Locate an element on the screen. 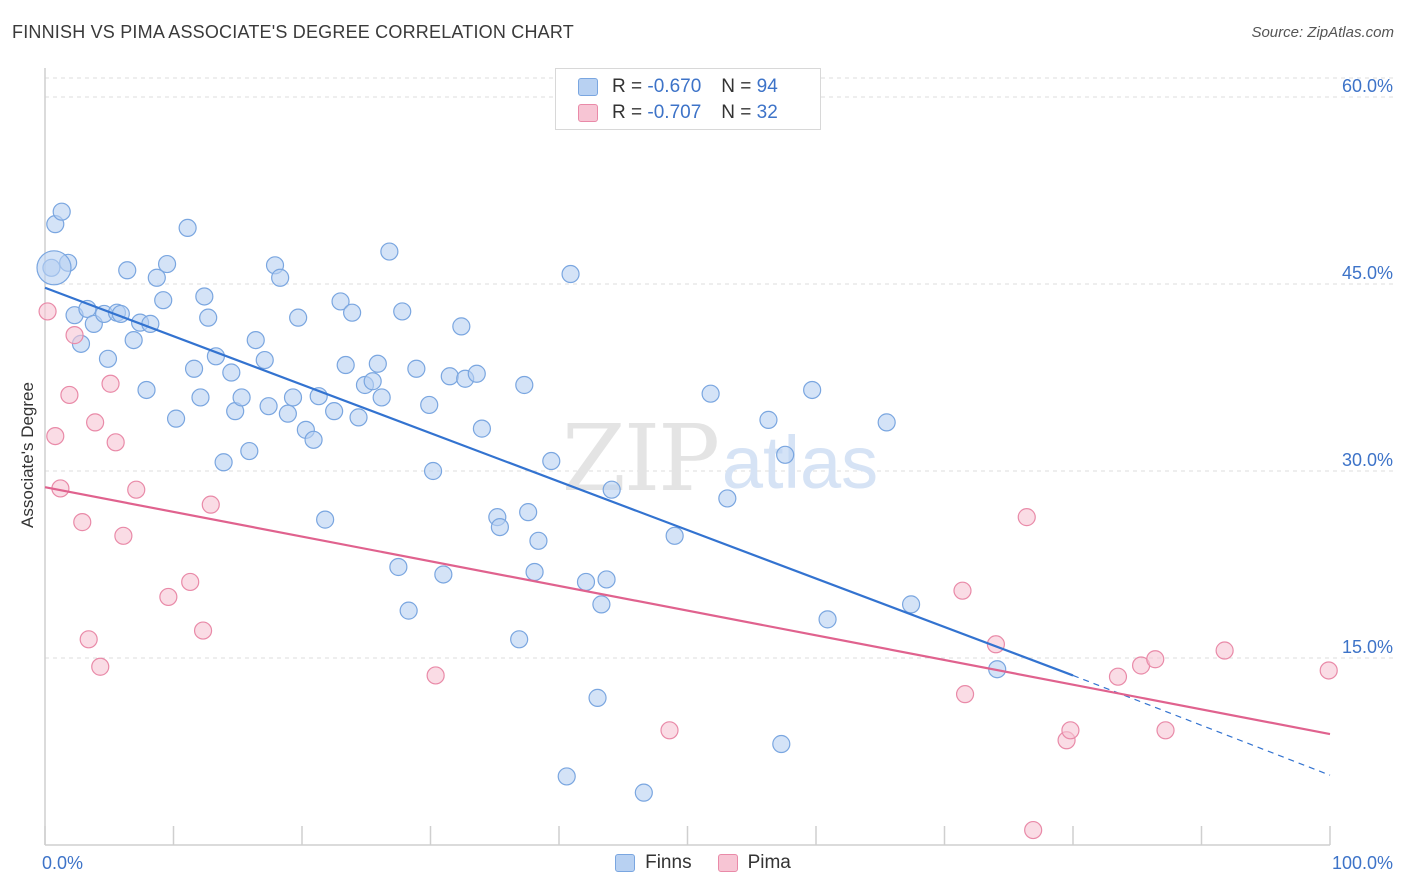 This screenshot has width=1406, height=892. correlation-legend: R = -0.670 N = 94 R = -0.707 N = 32 is located at coordinates (688, 99).